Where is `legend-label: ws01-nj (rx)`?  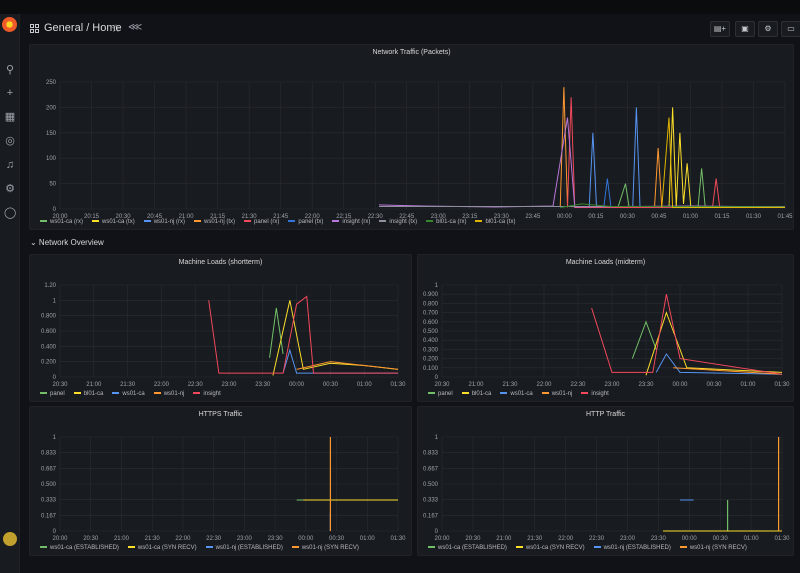 legend-label: ws01-nj (rx) is located at coordinates (169, 222).